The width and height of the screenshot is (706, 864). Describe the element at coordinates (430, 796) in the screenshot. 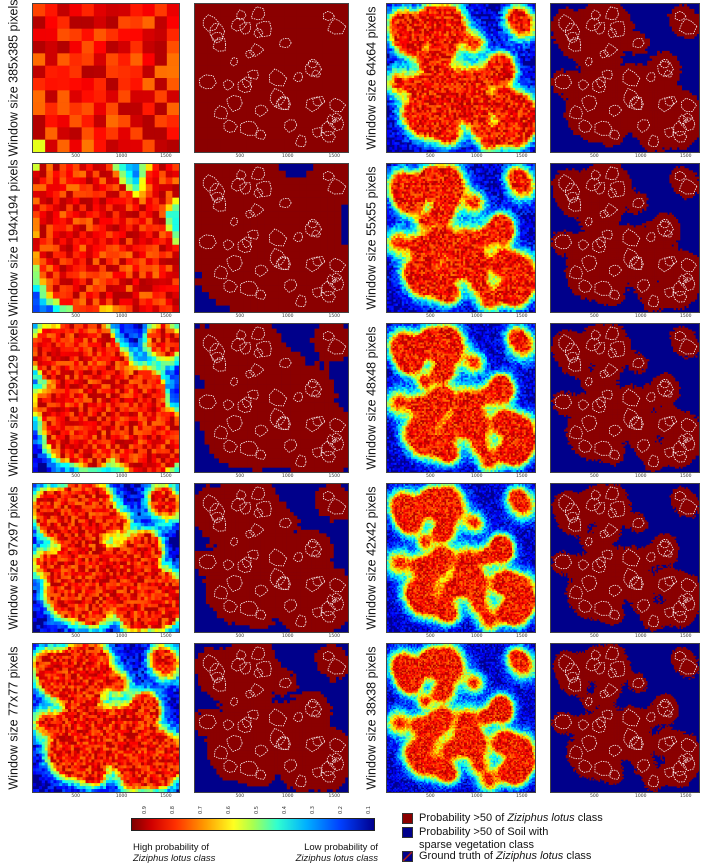

I see `row-5-col-3-x-tick: 500` at that location.